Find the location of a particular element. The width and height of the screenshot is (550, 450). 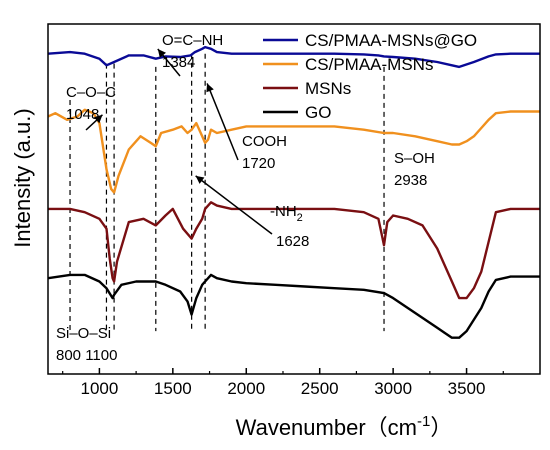

annotation-s-oh-line-0: S–OH is located at coordinates (414, 158).